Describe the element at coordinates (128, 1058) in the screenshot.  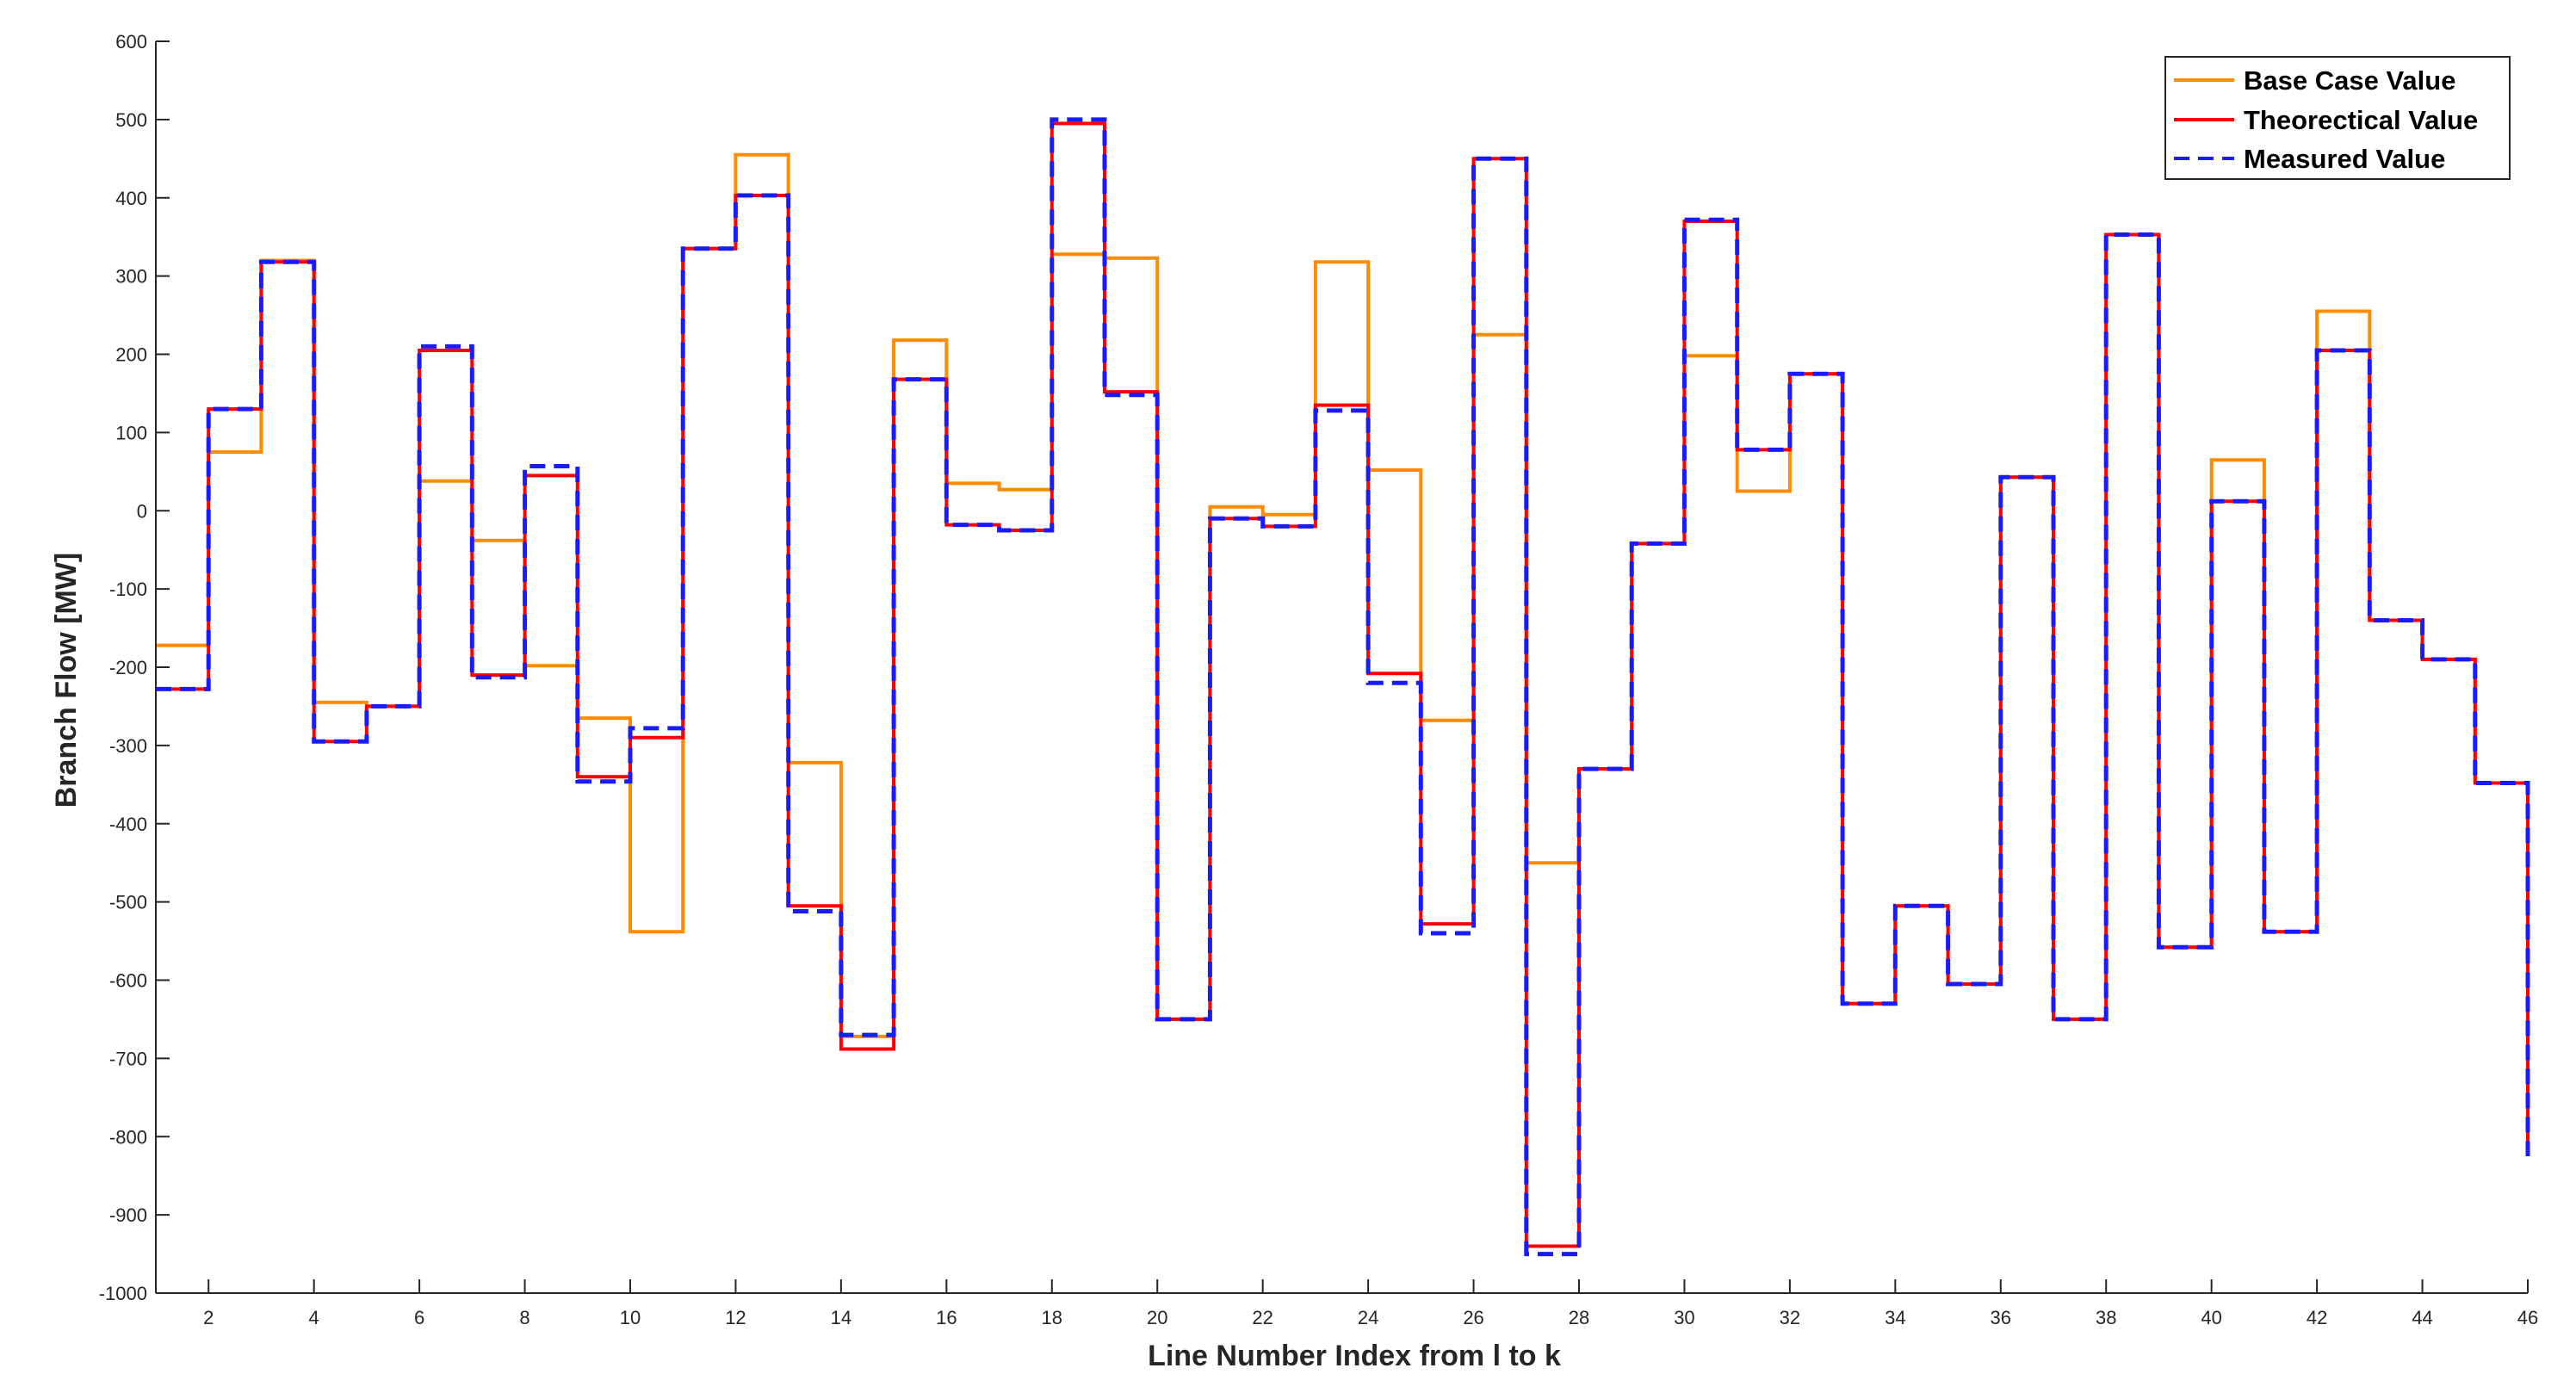
I see `y-tick-label: -700` at that location.